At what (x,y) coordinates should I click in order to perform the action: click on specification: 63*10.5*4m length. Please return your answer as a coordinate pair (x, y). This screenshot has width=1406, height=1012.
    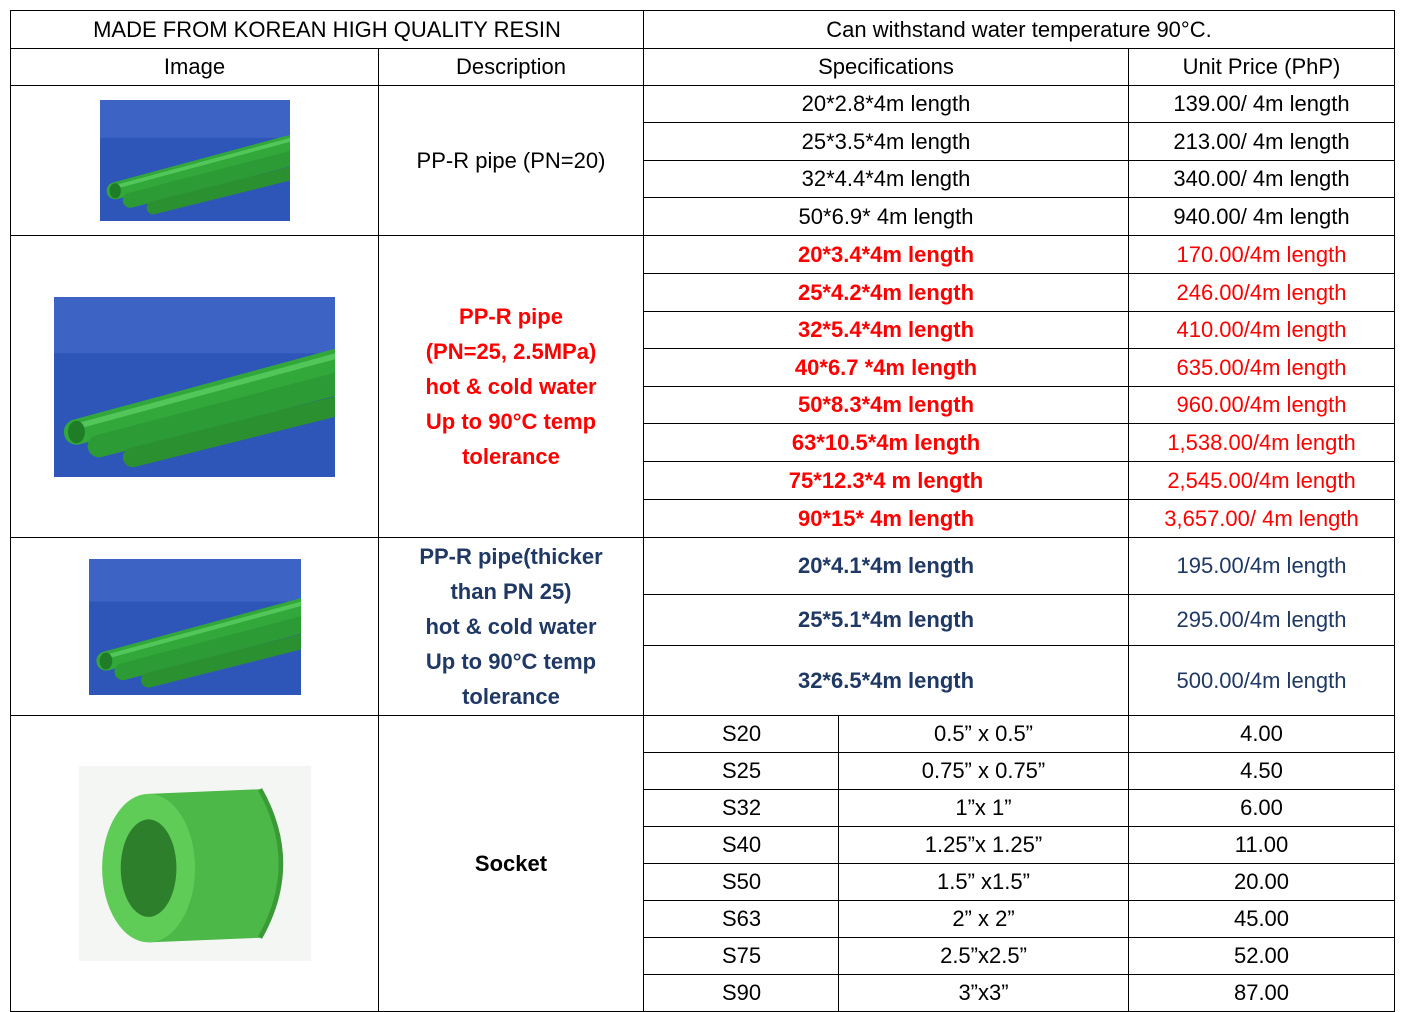
    Looking at the image, I should click on (886, 442).